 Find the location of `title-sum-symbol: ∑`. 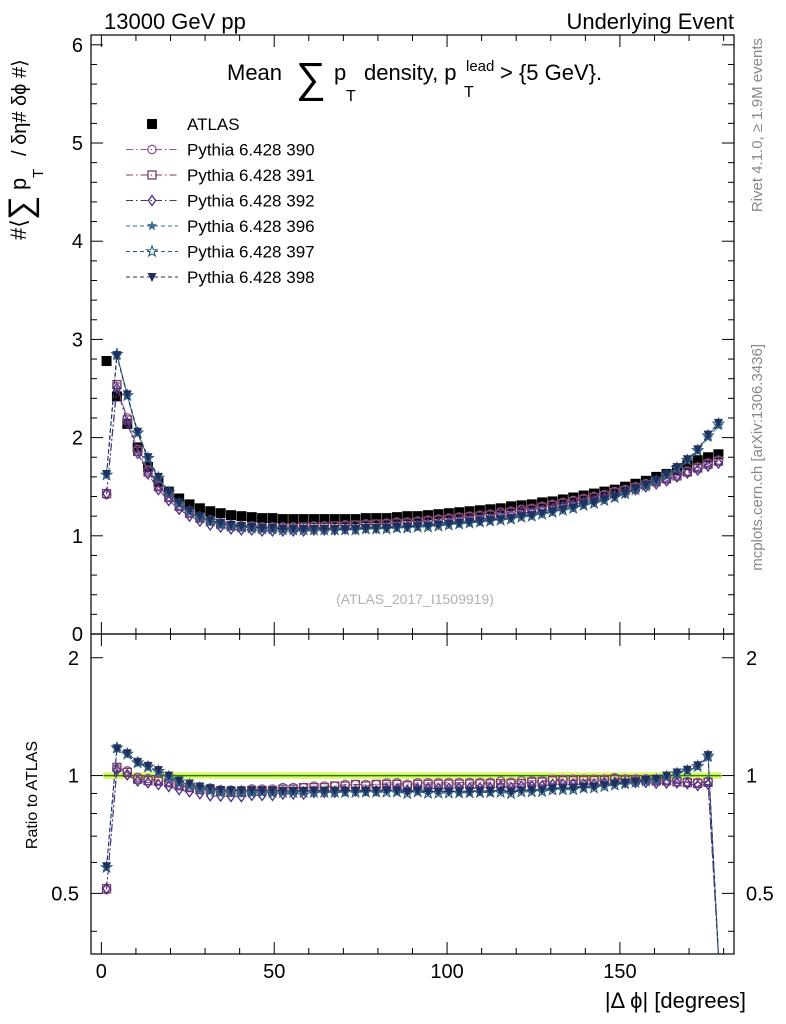

title-sum-symbol: ∑ is located at coordinates (311, 77).